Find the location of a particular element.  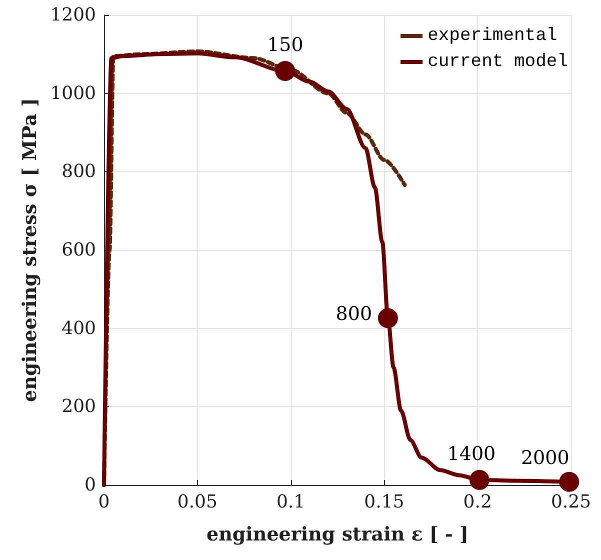

y-axis-title: engineering stress σ [ MPa ] is located at coordinates (29, 250).